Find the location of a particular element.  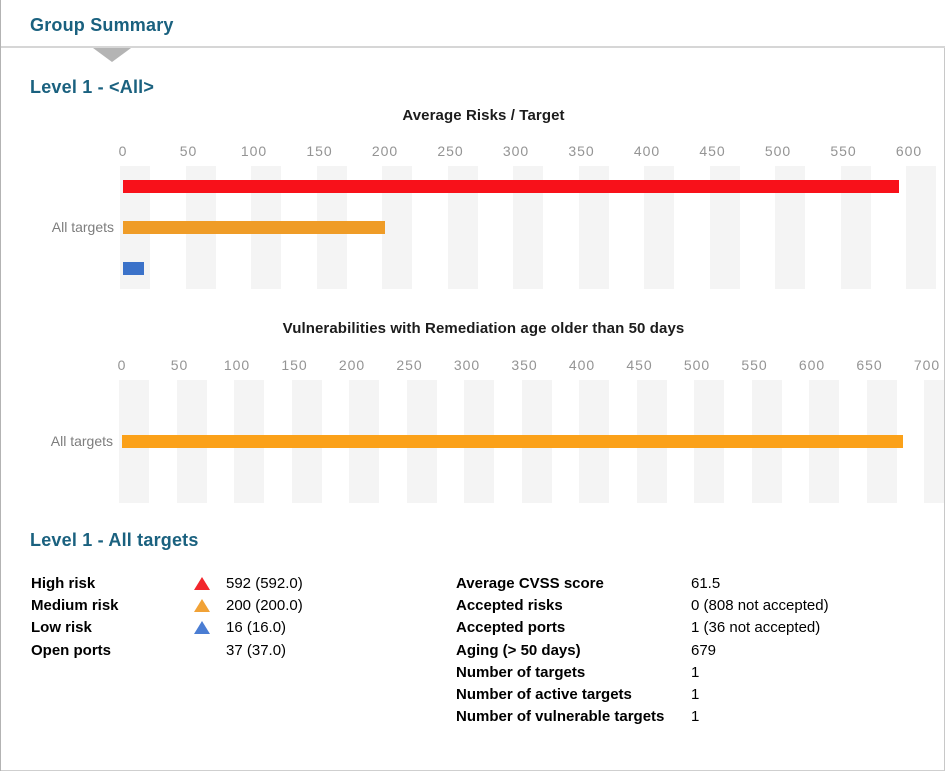

detail-row-number-of-targets: Number of targets 1 is located at coordinates (691, 672).